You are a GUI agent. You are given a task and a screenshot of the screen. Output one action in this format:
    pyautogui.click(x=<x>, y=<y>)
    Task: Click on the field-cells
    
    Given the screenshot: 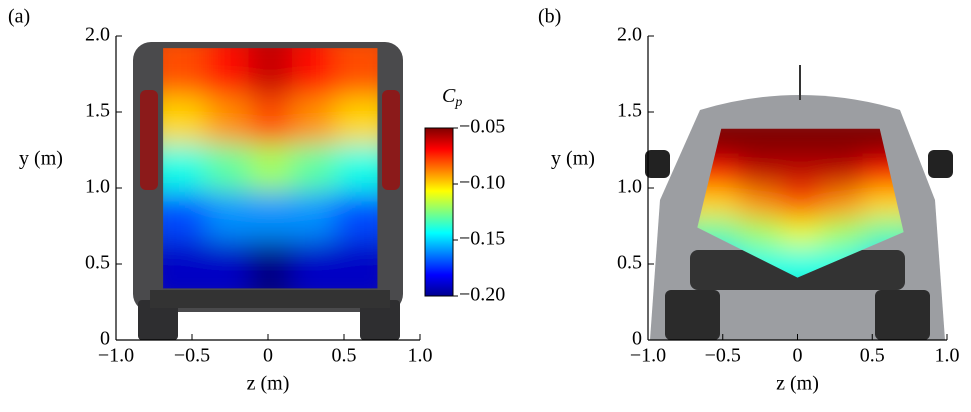 What is the action you would take?
    pyautogui.click(x=270, y=168)
    